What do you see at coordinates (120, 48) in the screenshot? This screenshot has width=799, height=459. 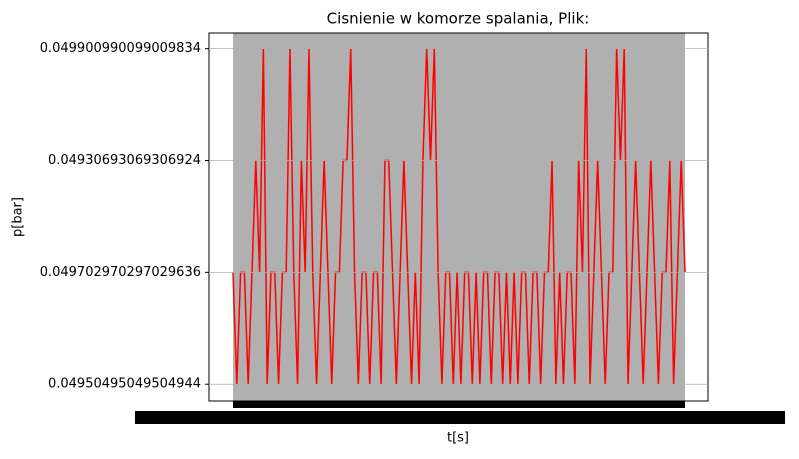 I see `y-tick-label: 0.049900990099009834` at bounding box center [120, 48].